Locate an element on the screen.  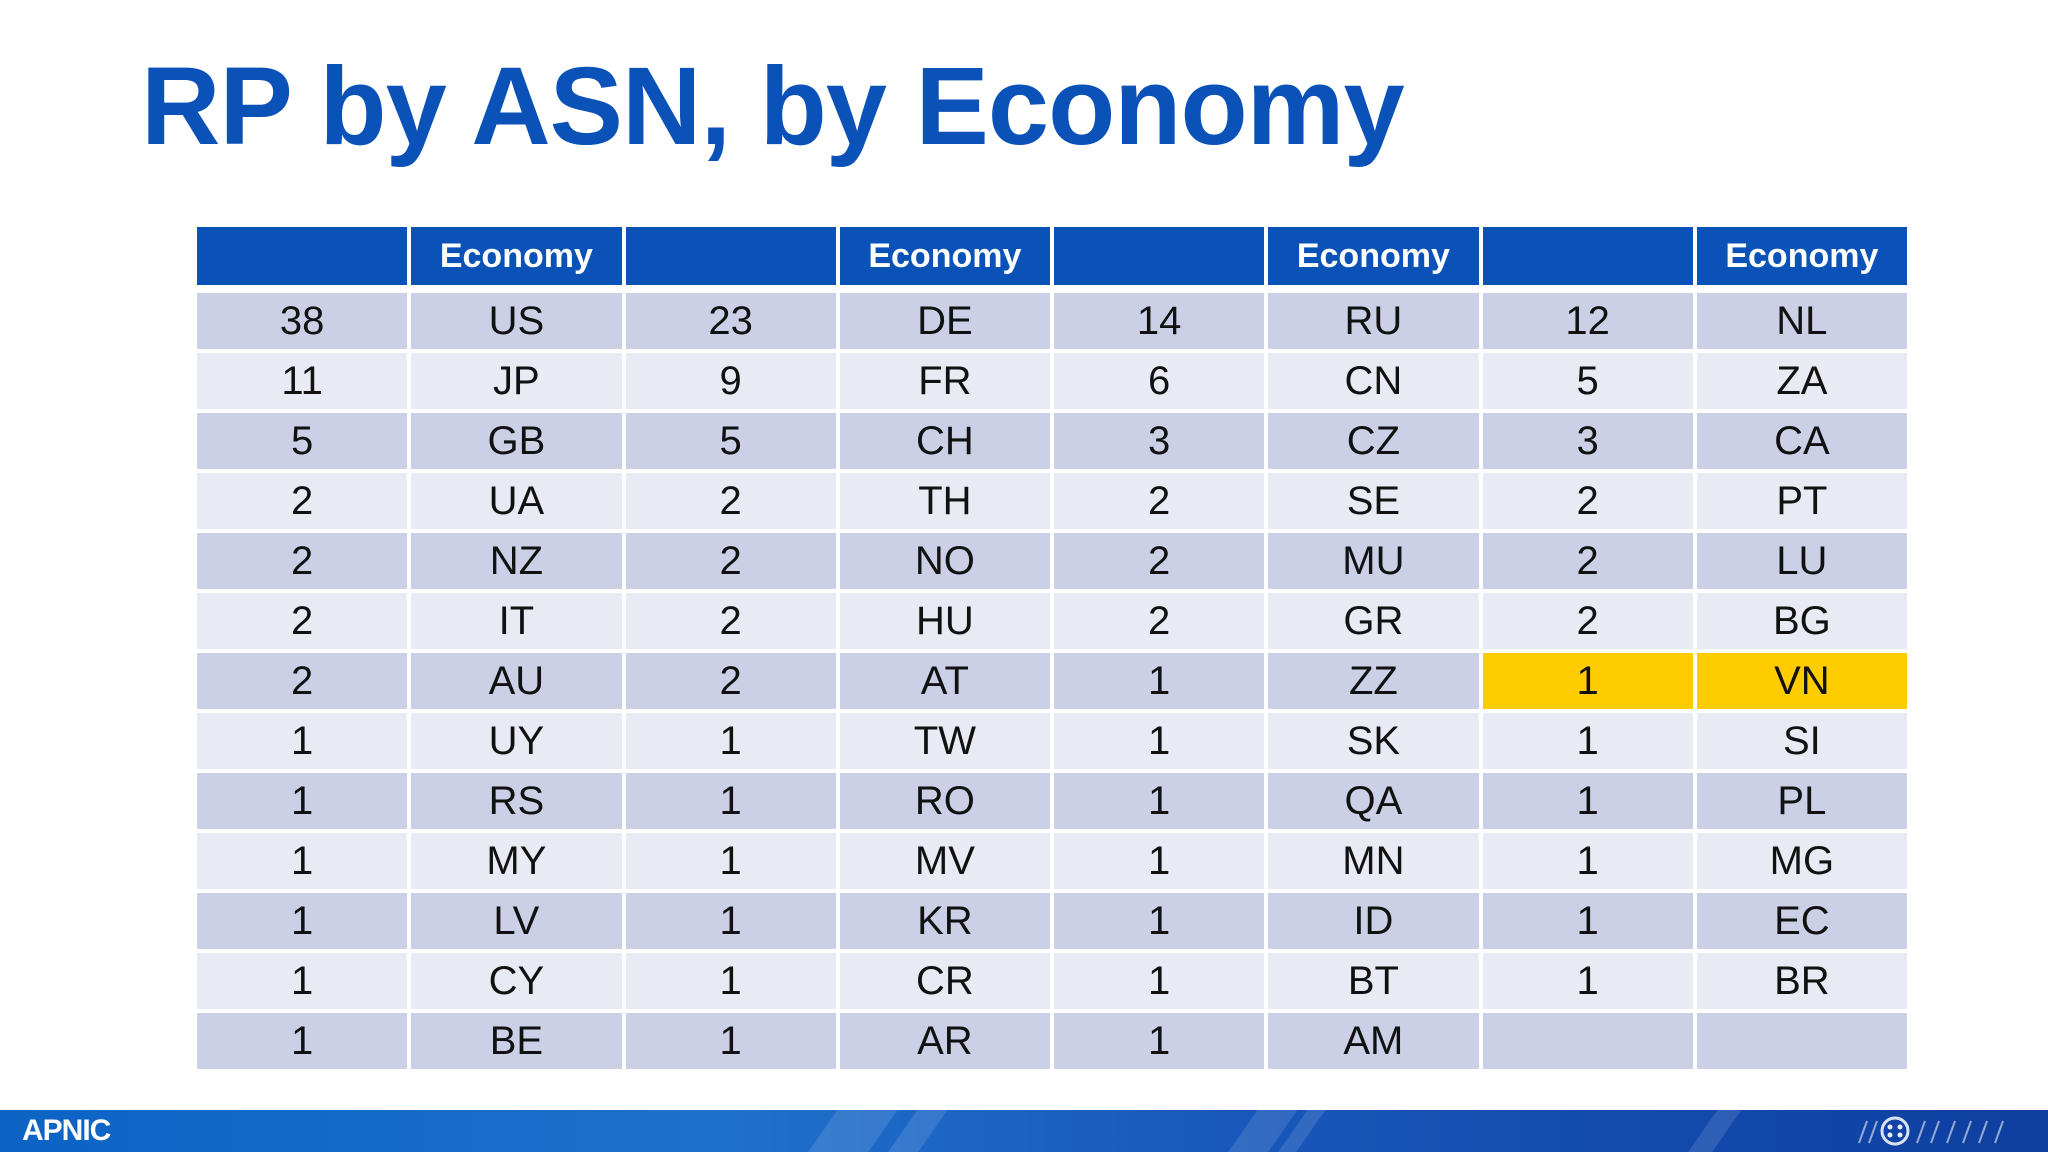
economy-cell: AT is located at coordinates (944, 681).